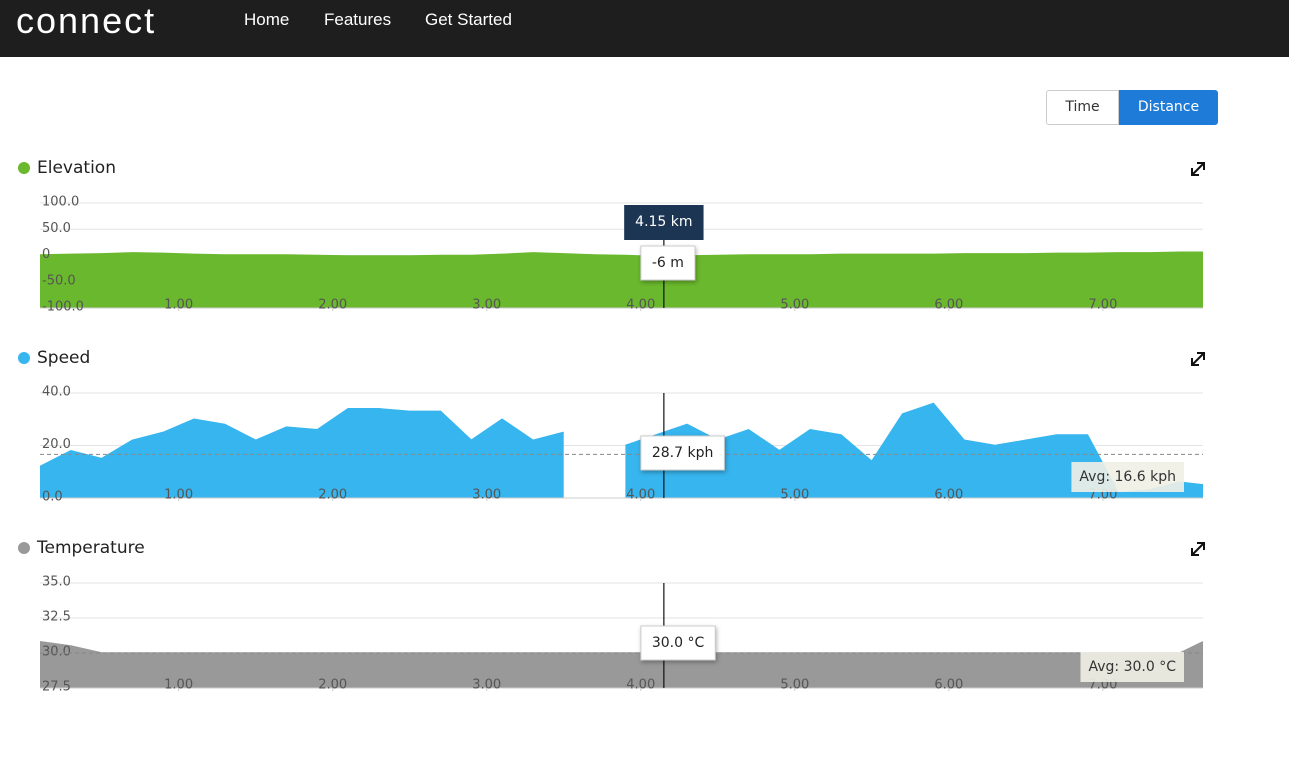  I want to click on toggle-button: Distance, so click(1168, 107).